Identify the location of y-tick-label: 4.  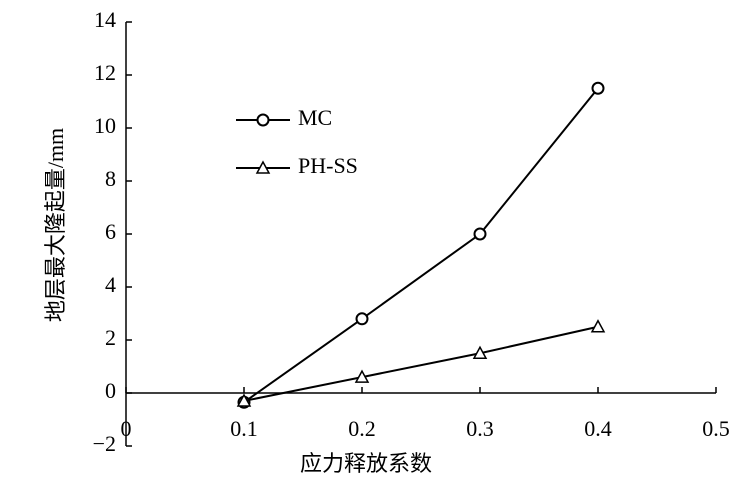
(110, 284).